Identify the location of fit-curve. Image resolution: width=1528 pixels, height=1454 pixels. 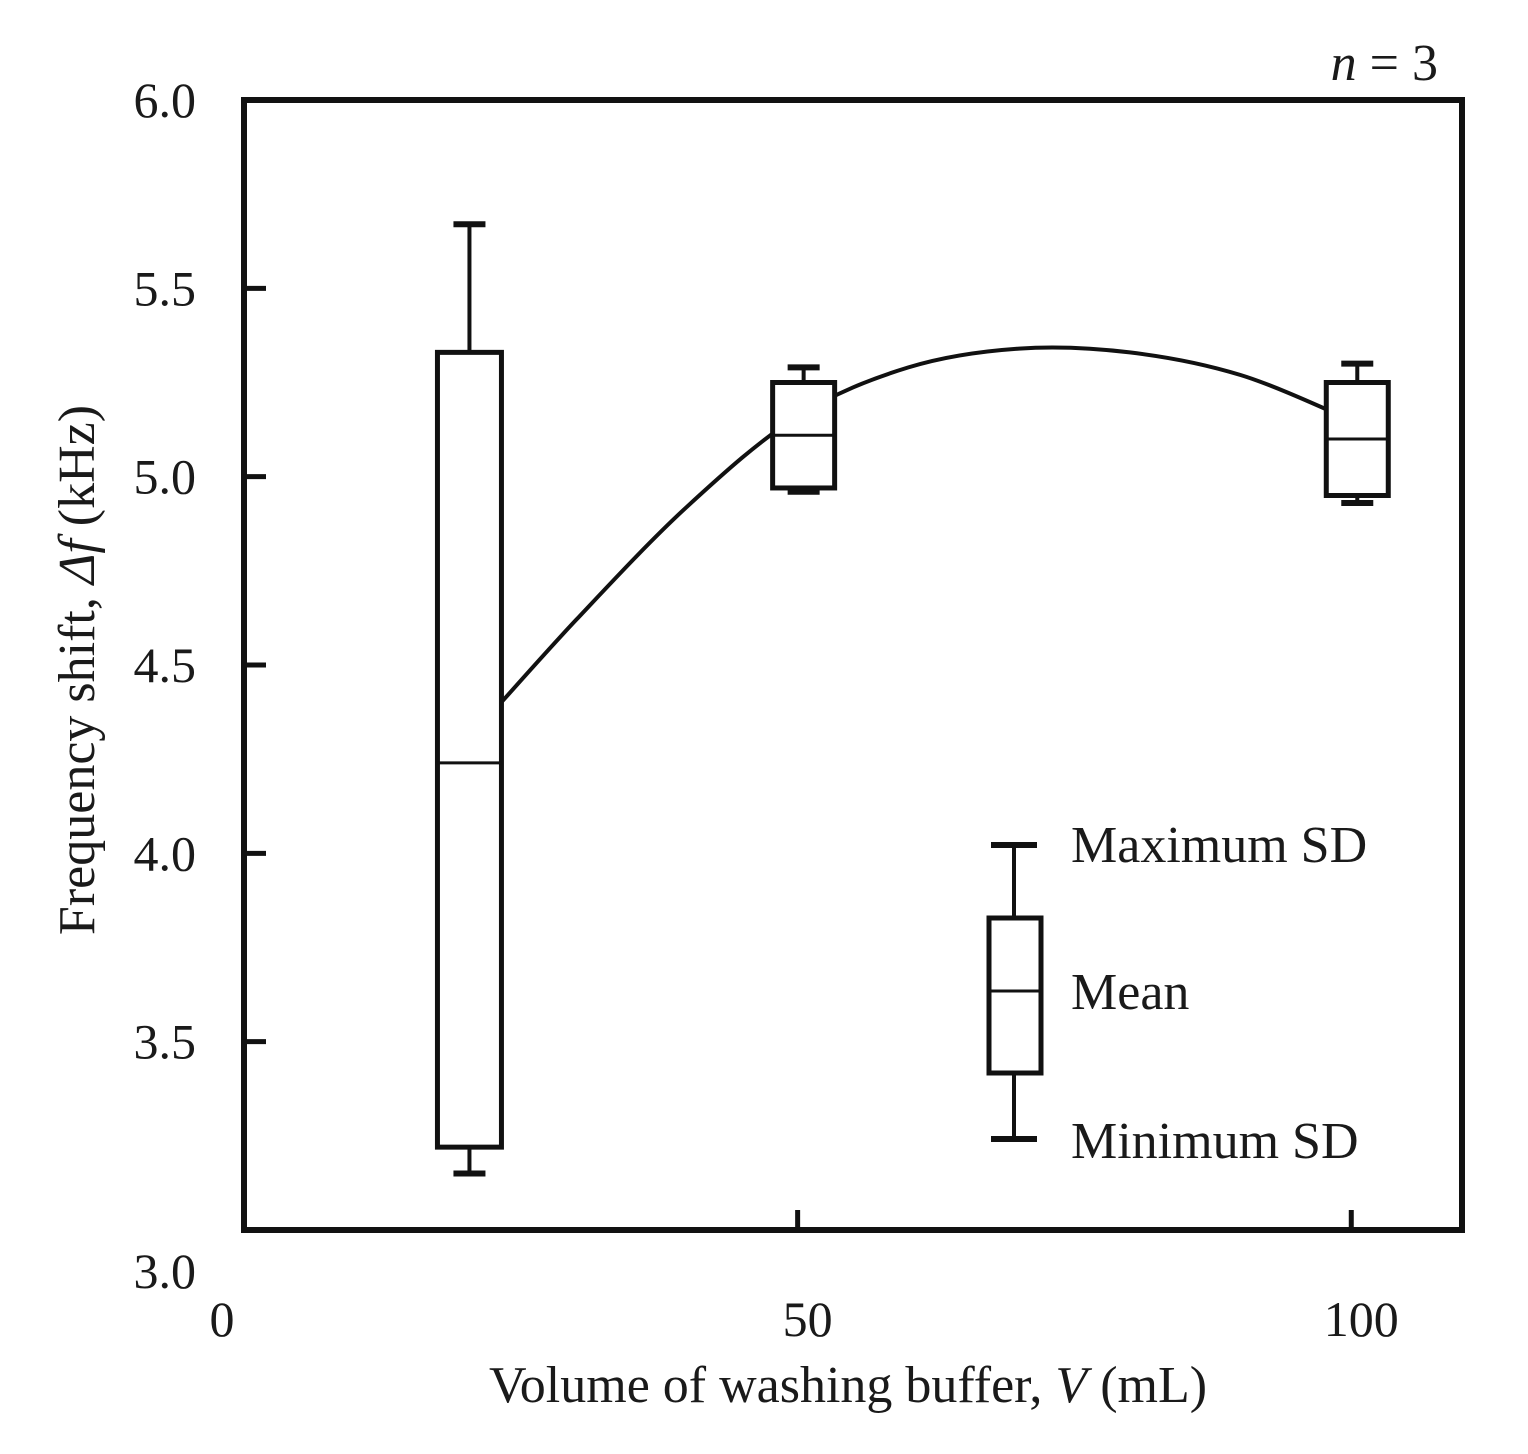
(919, 532).